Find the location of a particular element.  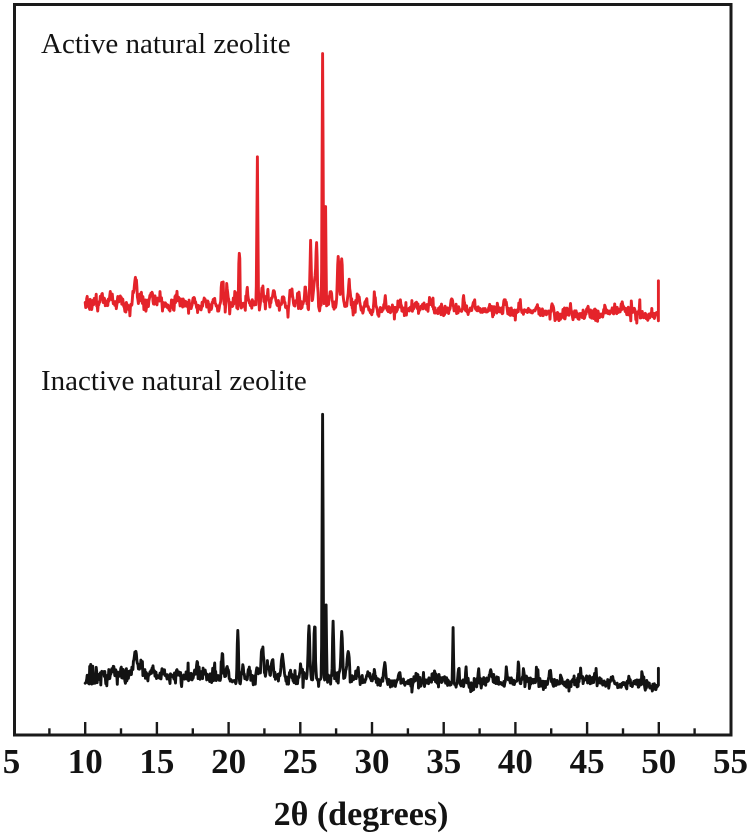

svg-text: 55 is located at coordinates (730, 761).